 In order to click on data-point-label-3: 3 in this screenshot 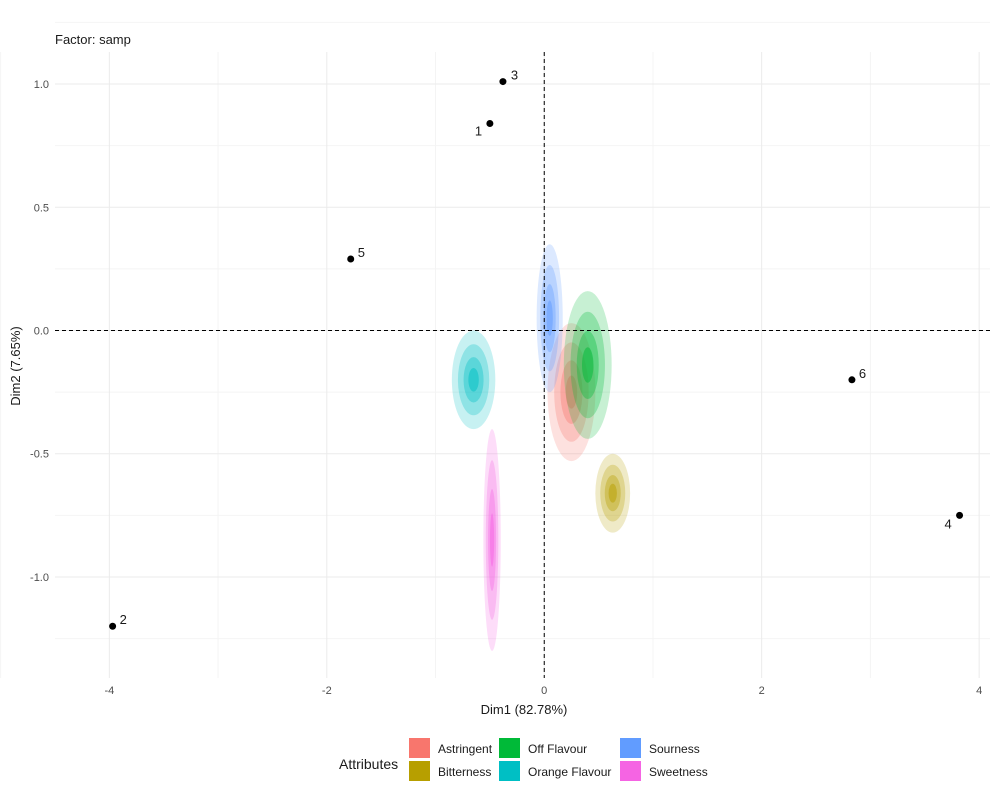, I will do `click(514, 75)`.